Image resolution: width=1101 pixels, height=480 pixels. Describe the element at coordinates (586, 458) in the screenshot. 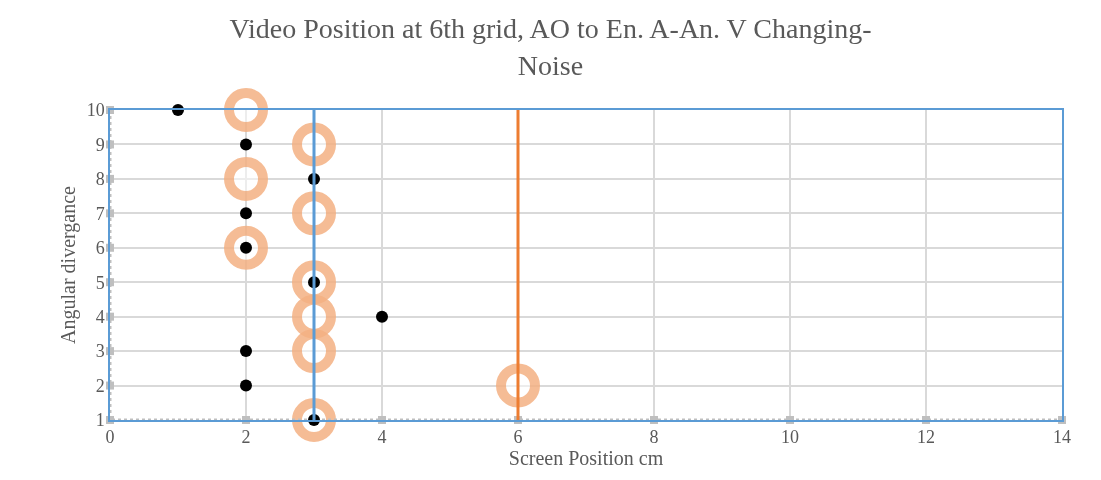

I see `x-axis-title: Screen Position cm` at that location.